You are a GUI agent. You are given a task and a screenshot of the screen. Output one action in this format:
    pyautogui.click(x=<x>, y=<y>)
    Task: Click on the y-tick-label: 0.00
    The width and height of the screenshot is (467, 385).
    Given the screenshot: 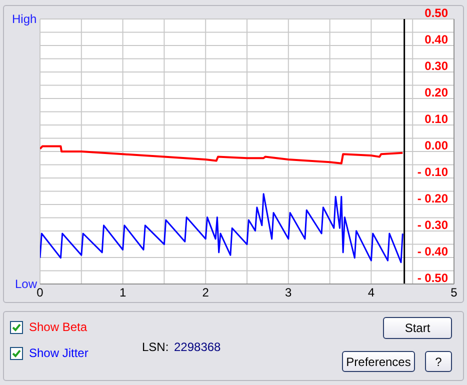 What is the action you would take?
    pyautogui.click(x=436, y=145)
    